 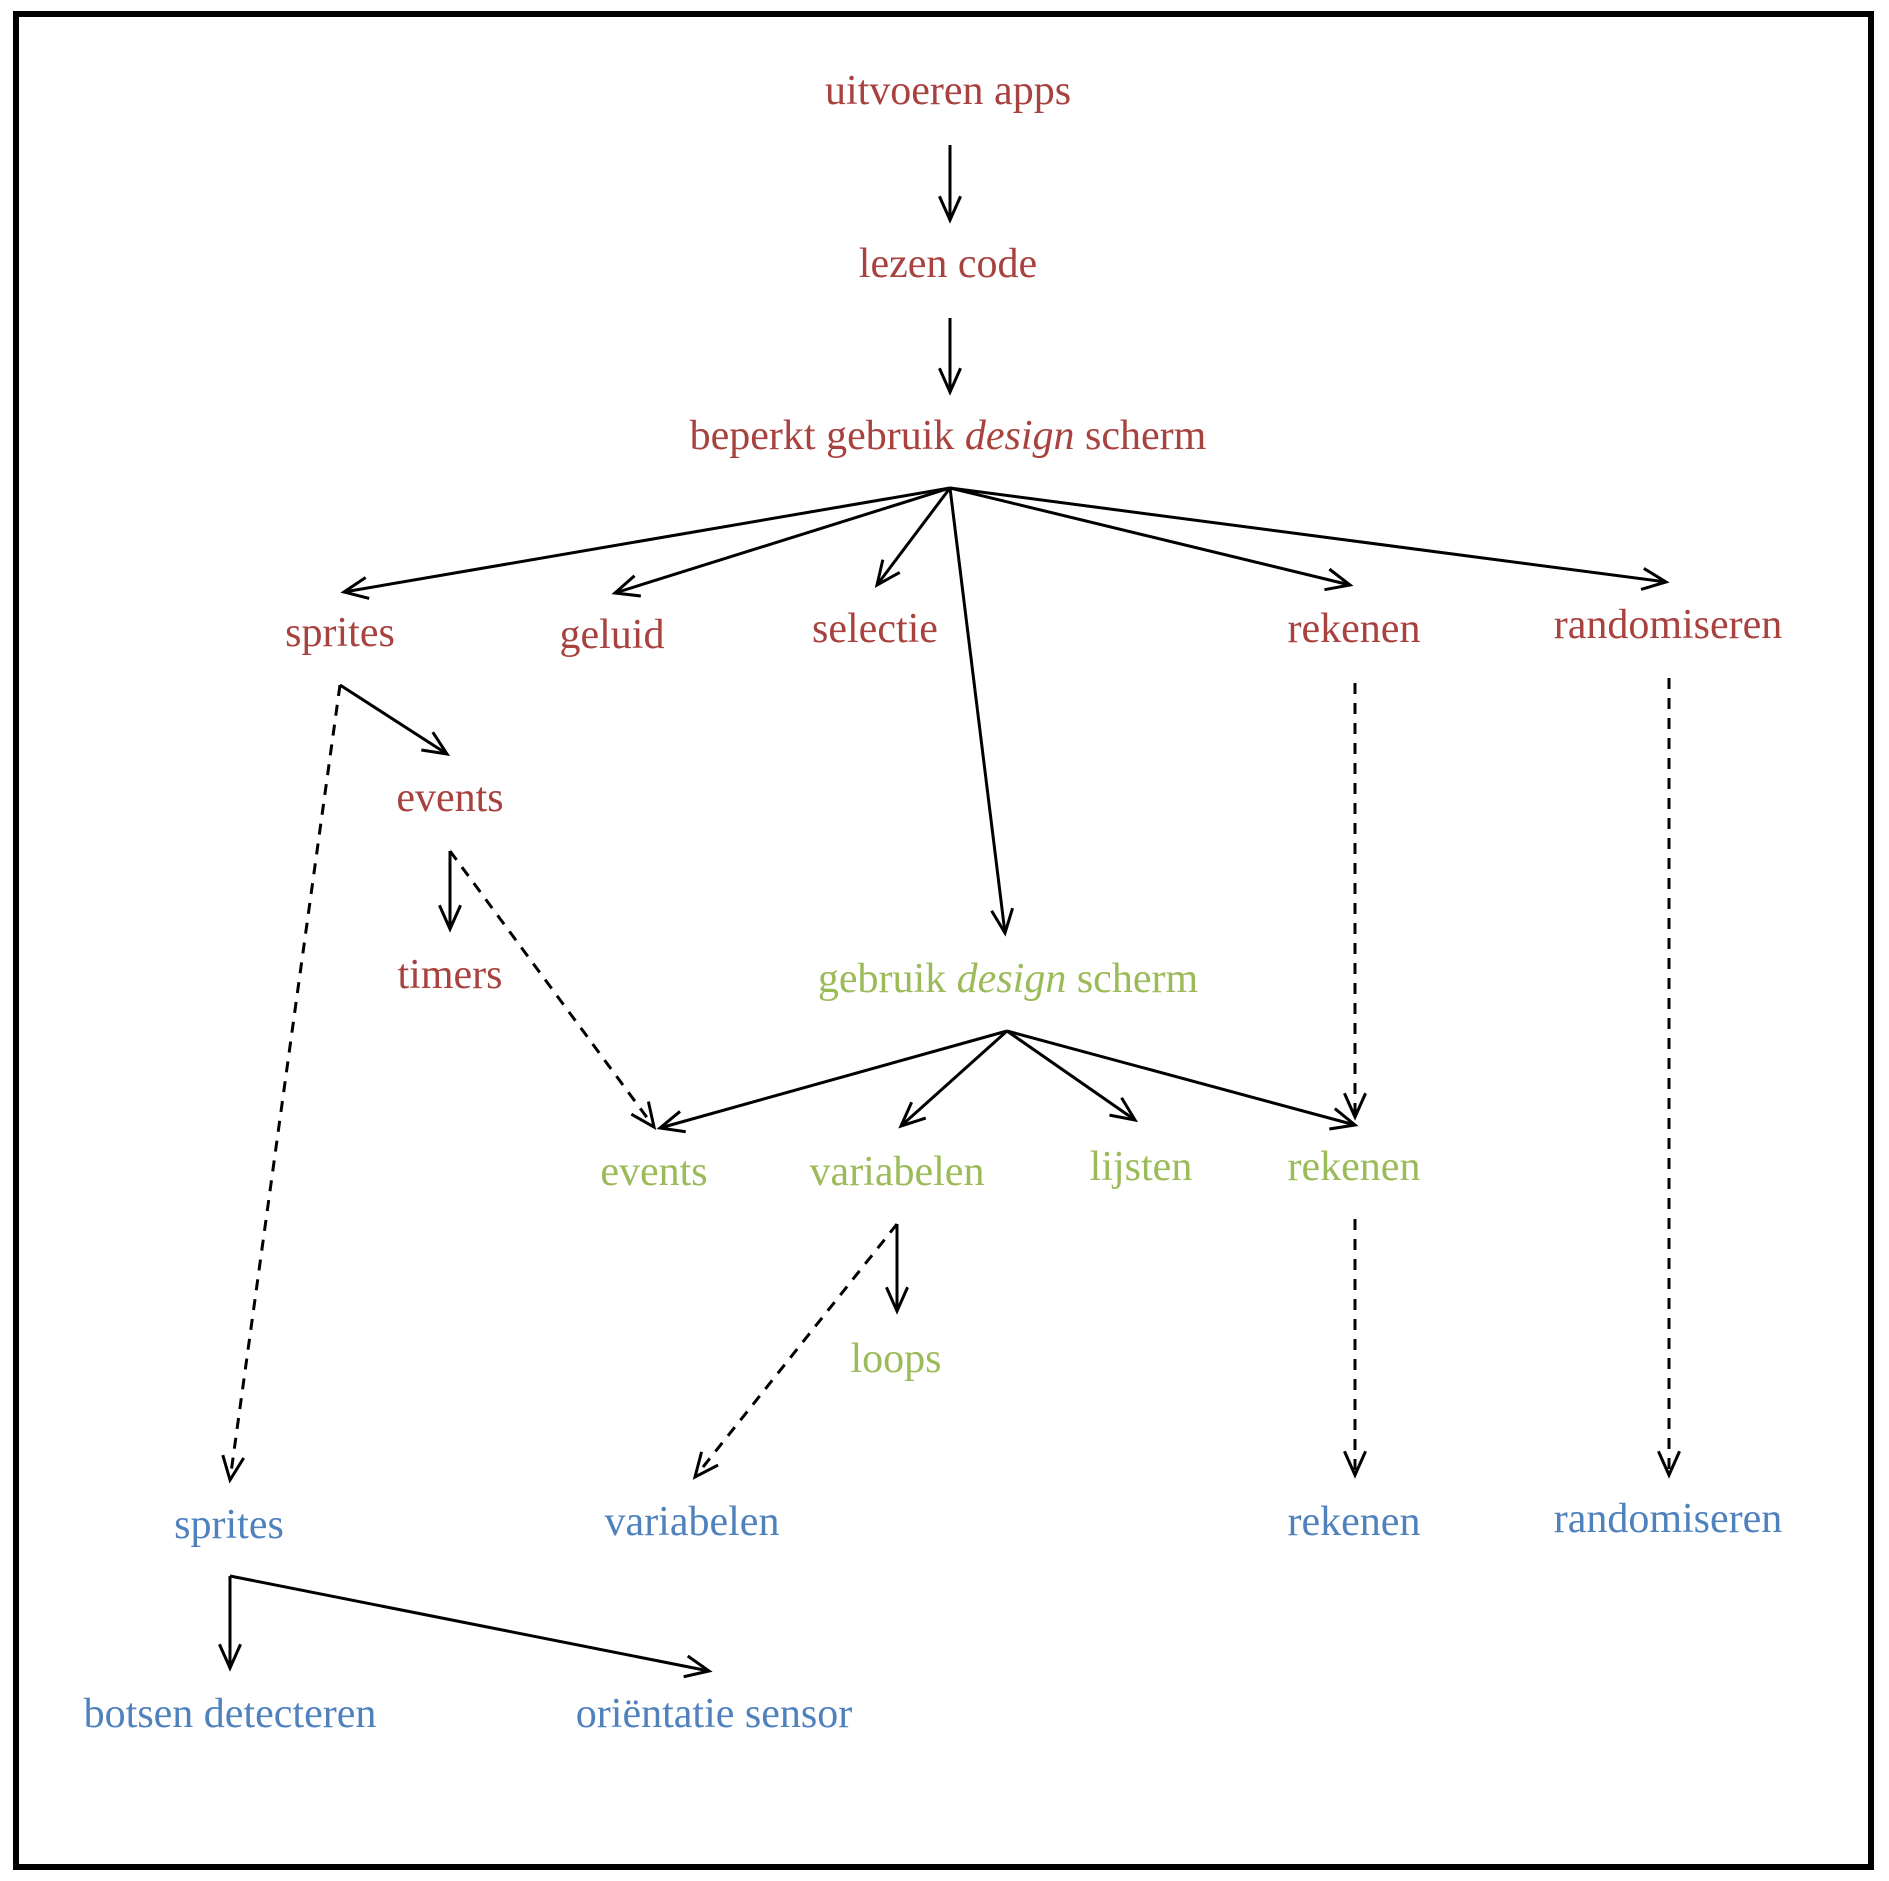 I want to click on edge-beperkt-design-to-gebruik-design, so click(x=981, y=712).